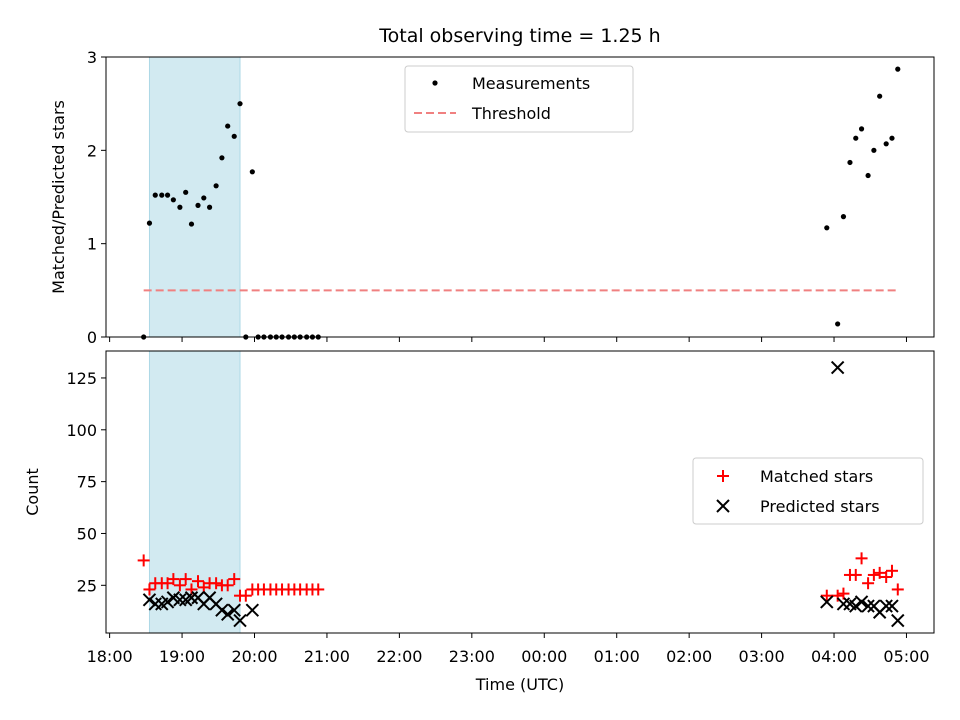 Image resolution: width=960 pixels, height=720 pixels. I want to click on counts-legend-box, so click(808, 491).